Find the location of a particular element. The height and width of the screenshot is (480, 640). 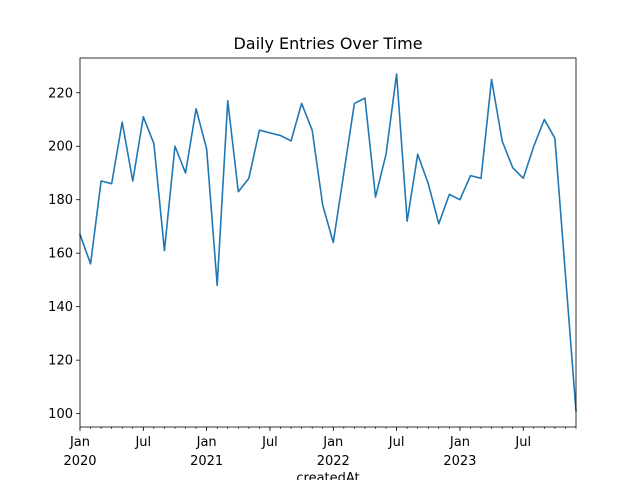

y-tick-label: 120 is located at coordinates (60, 361).